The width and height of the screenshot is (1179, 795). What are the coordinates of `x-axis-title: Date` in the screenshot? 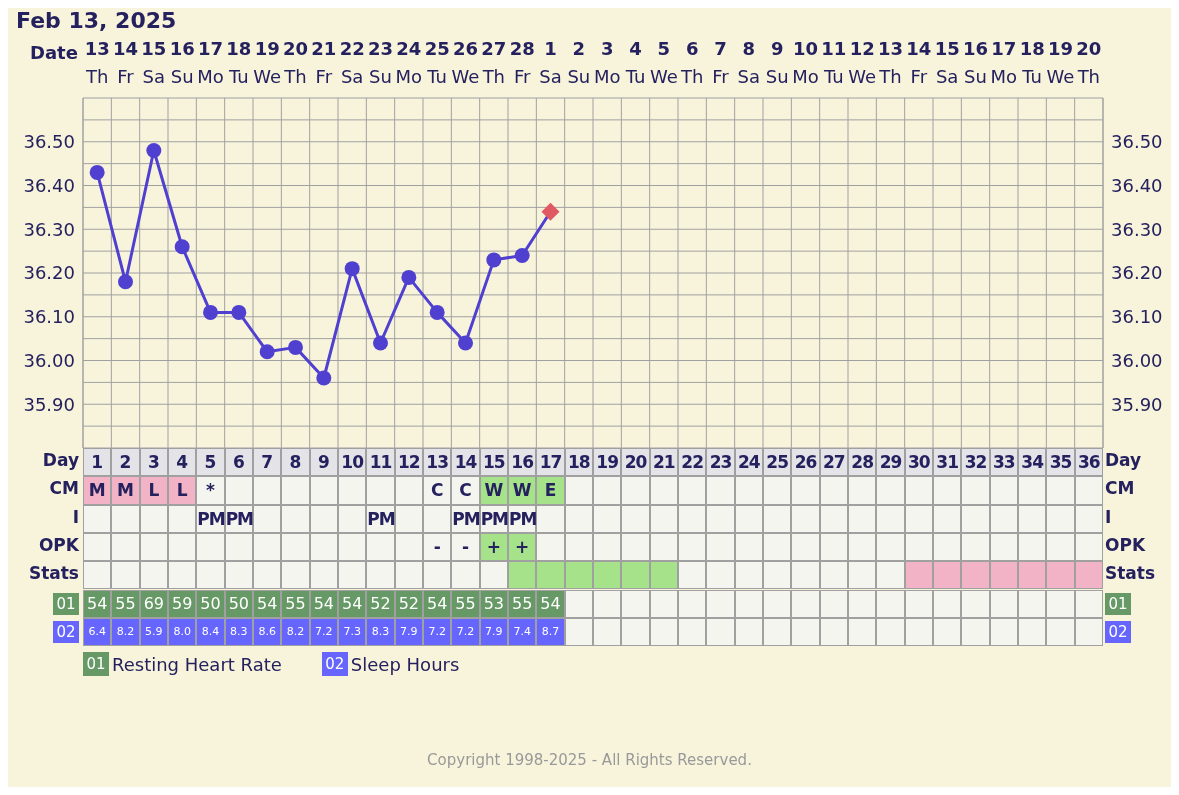 It's located at (54, 52).